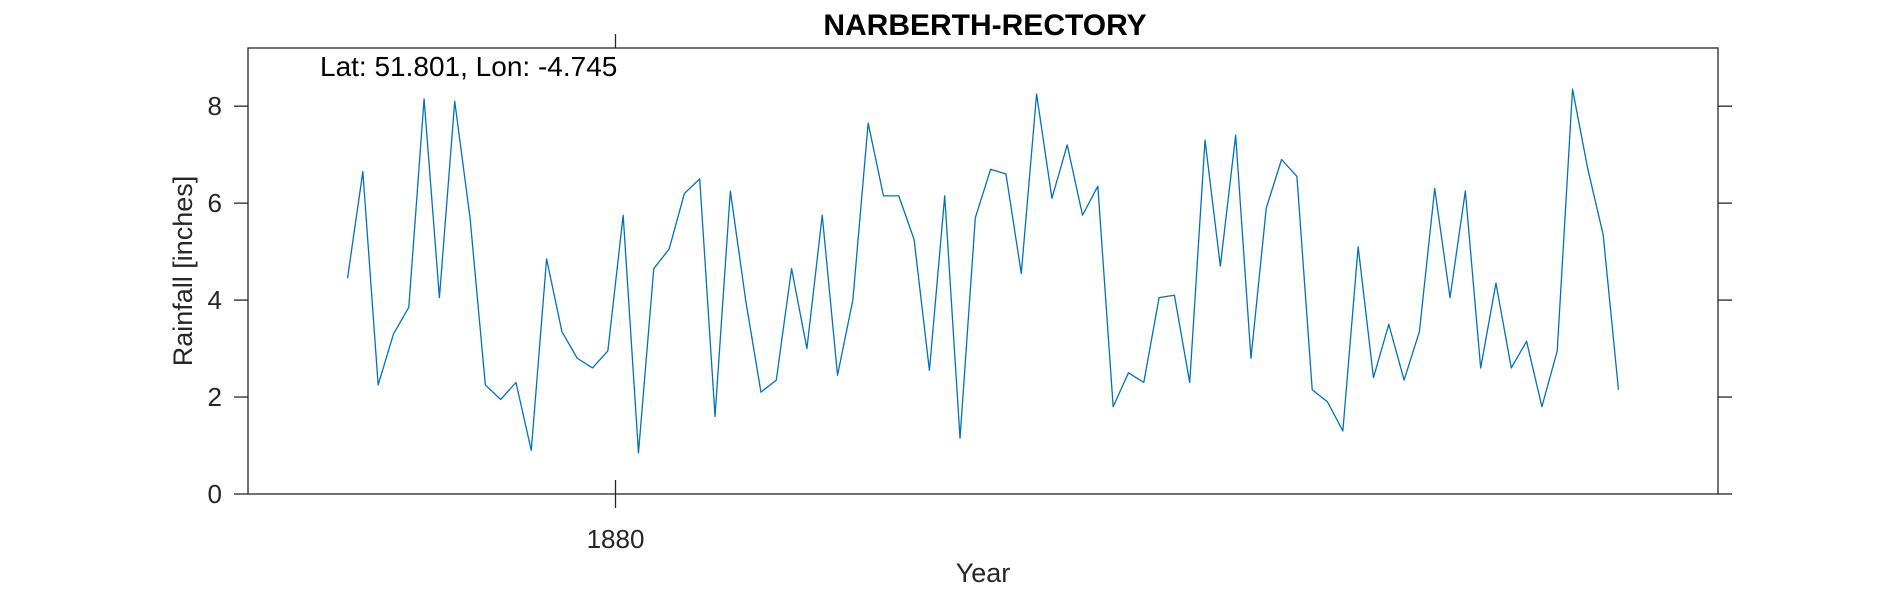  Describe the element at coordinates (215, 397) in the screenshot. I see `y-tick-label: 2` at that location.